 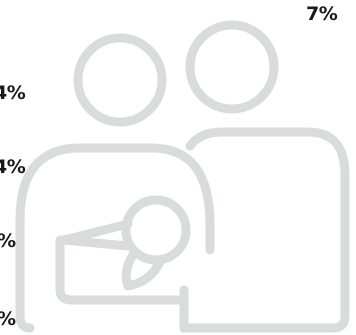 What do you see at coordinates (143, 269) in the screenshot?
I see `baby-swaddle-lower` at bounding box center [143, 269].